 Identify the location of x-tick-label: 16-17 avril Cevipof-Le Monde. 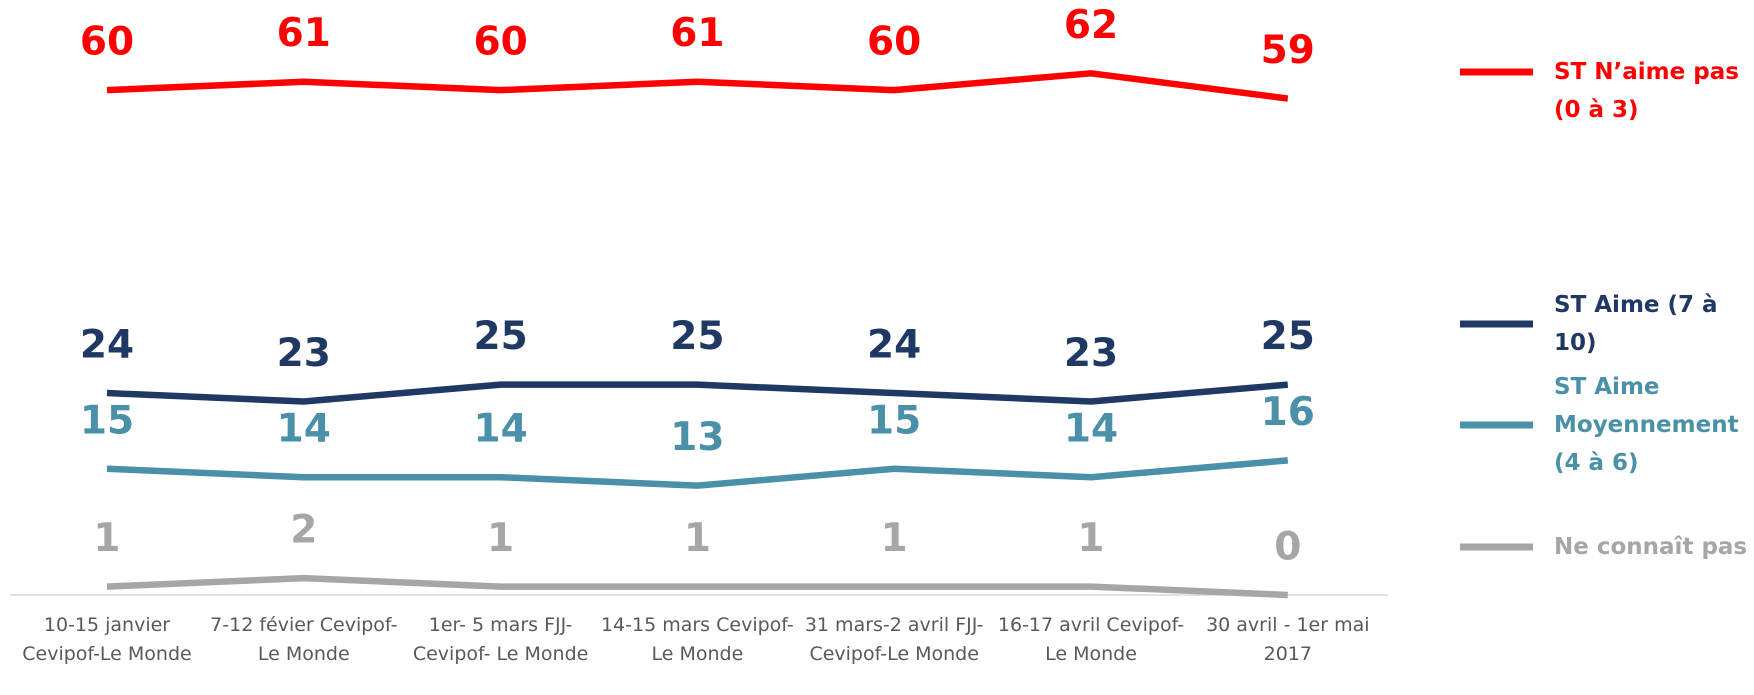
(1091, 639).